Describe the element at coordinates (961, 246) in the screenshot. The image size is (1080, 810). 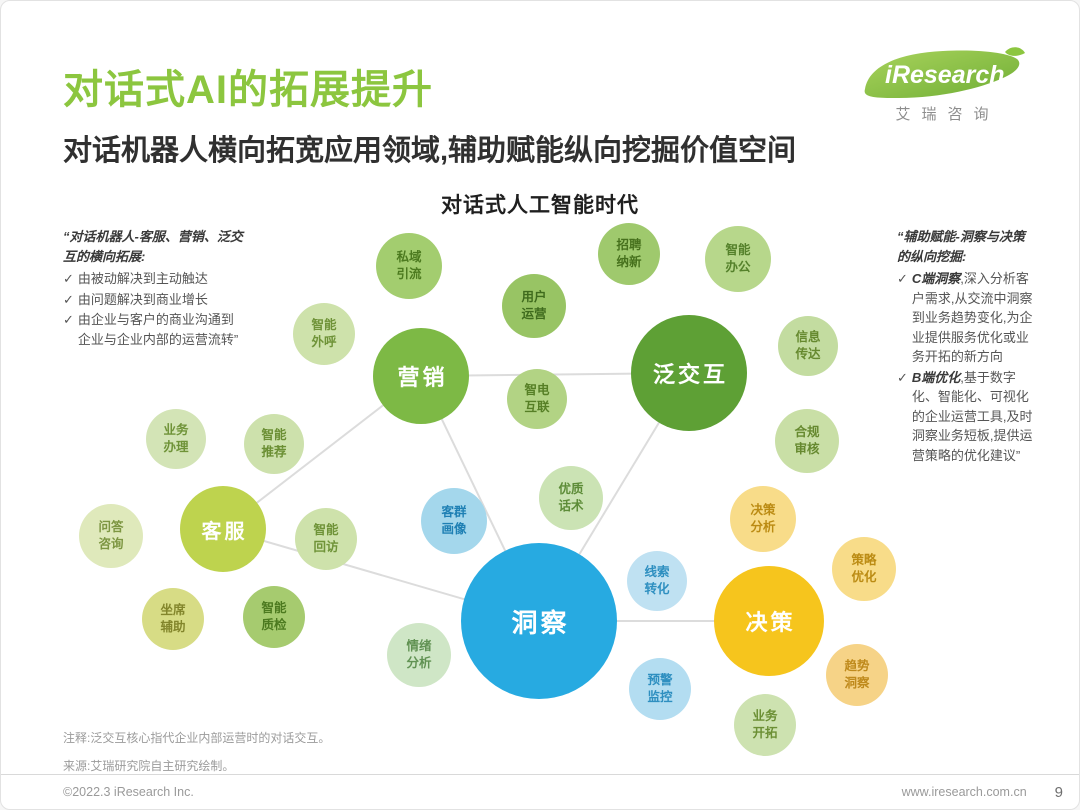
I see `note-title: “辅助赋能-洞察与决策的纵向挖掘:` at that location.